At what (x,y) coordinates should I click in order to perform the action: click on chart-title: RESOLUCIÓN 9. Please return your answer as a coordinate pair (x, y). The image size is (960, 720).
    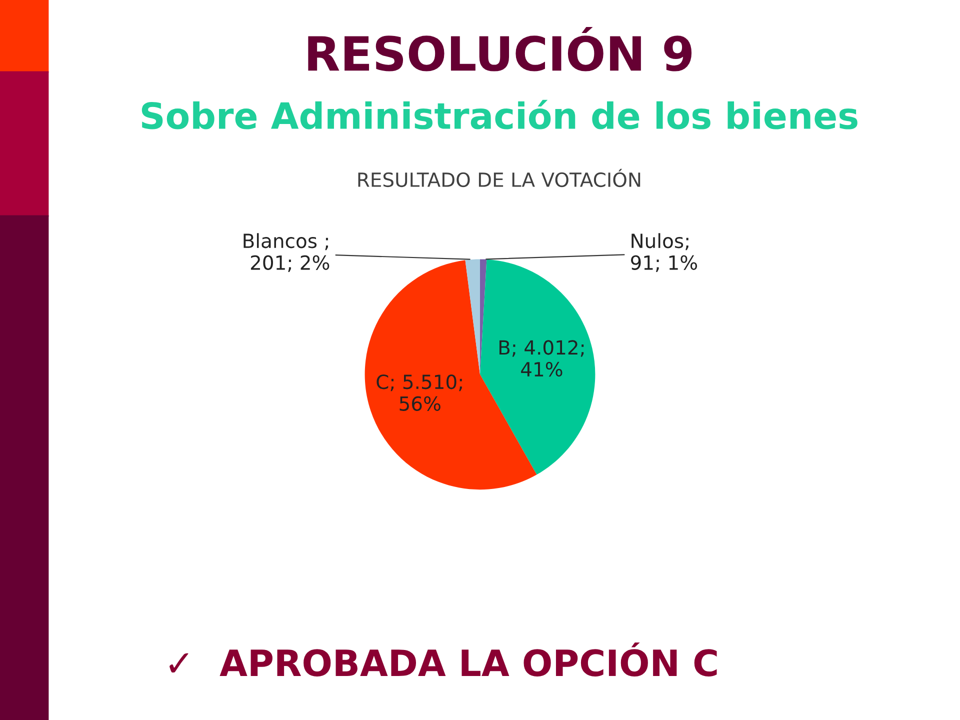
    Looking at the image, I should click on (500, 49).